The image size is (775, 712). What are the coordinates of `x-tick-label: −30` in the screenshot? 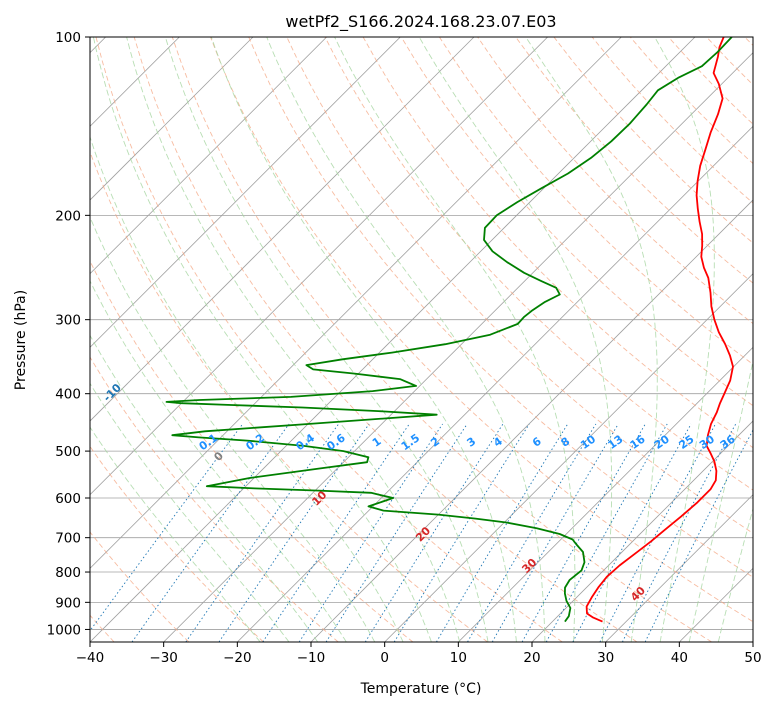 It's located at (163, 658).